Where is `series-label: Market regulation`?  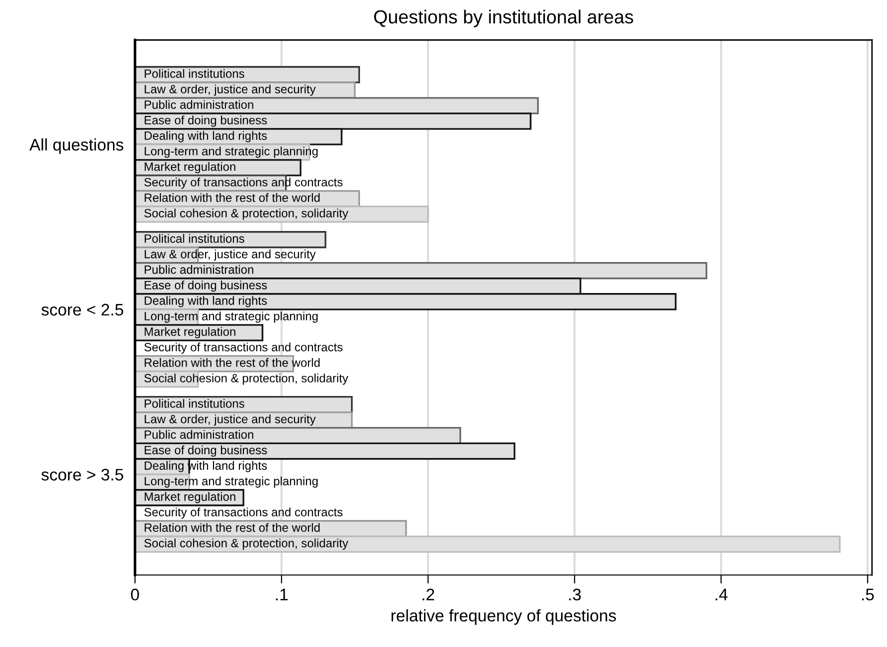 series-label: Market regulation is located at coordinates (190, 168).